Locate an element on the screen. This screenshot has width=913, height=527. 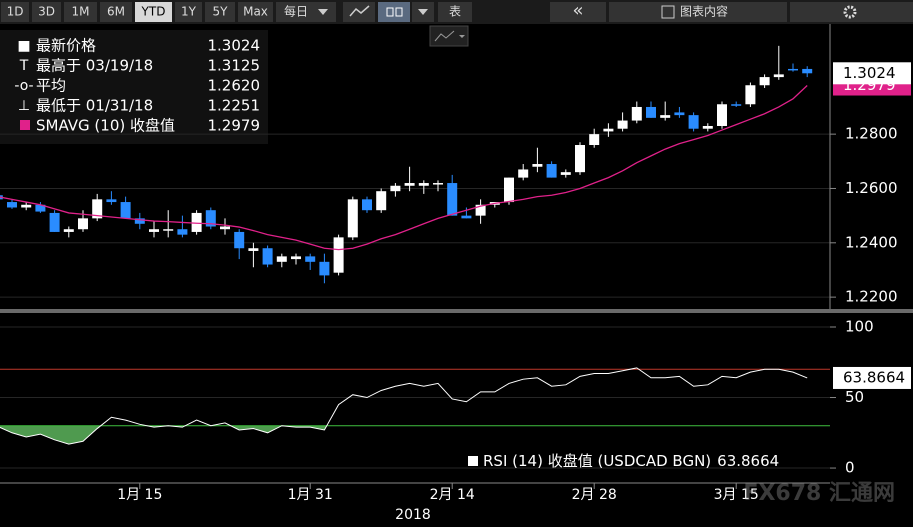
range-label: 5Y is located at coordinates (221, 12).